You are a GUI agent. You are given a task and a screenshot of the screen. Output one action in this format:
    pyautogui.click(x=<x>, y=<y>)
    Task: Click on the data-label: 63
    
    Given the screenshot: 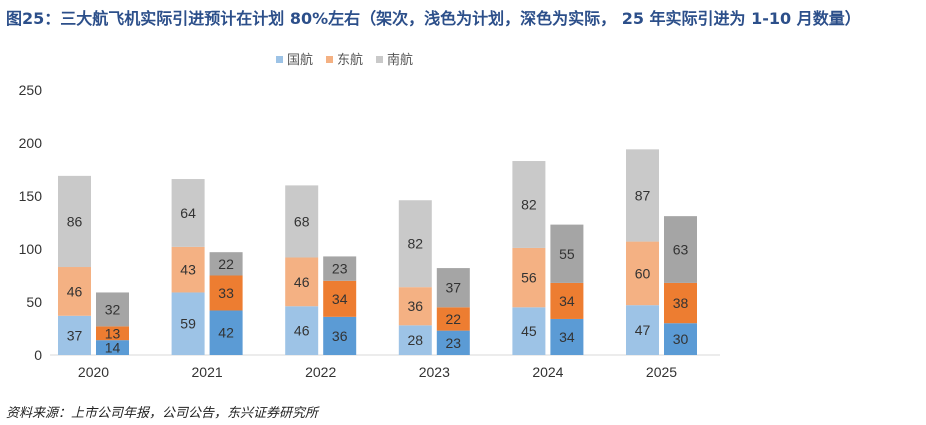 What is the action you would take?
    pyautogui.click(x=681, y=250)
    